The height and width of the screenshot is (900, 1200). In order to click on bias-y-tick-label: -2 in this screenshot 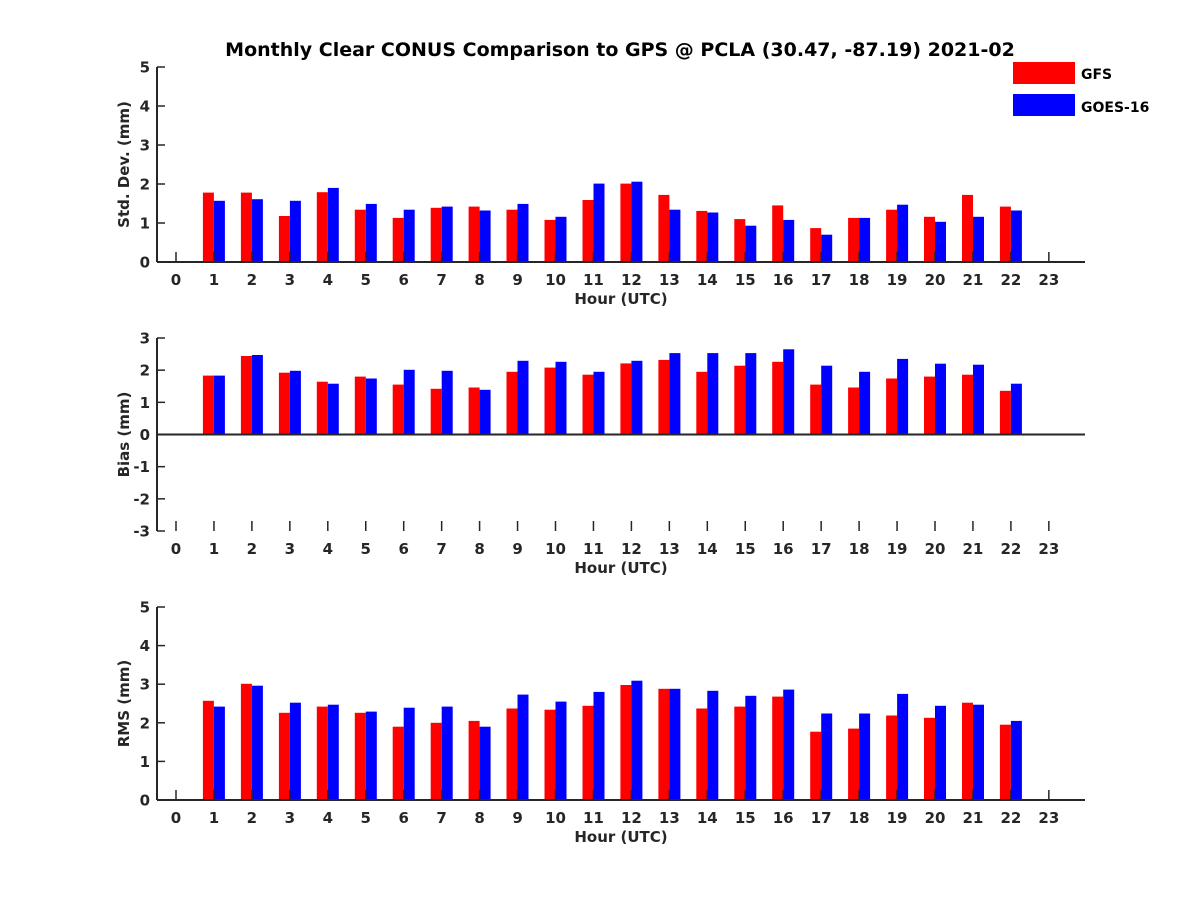, I will do `click(141, 499)`.